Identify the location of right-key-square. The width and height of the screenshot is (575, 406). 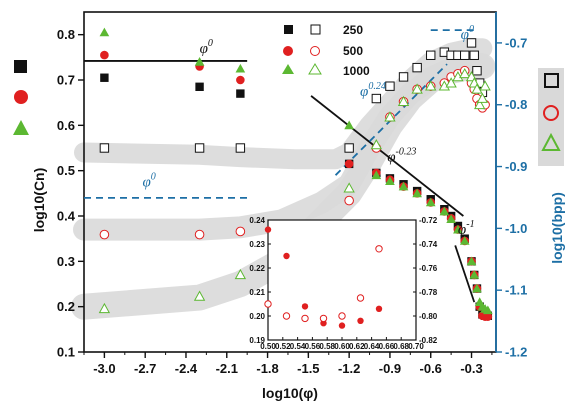
(551, 80).